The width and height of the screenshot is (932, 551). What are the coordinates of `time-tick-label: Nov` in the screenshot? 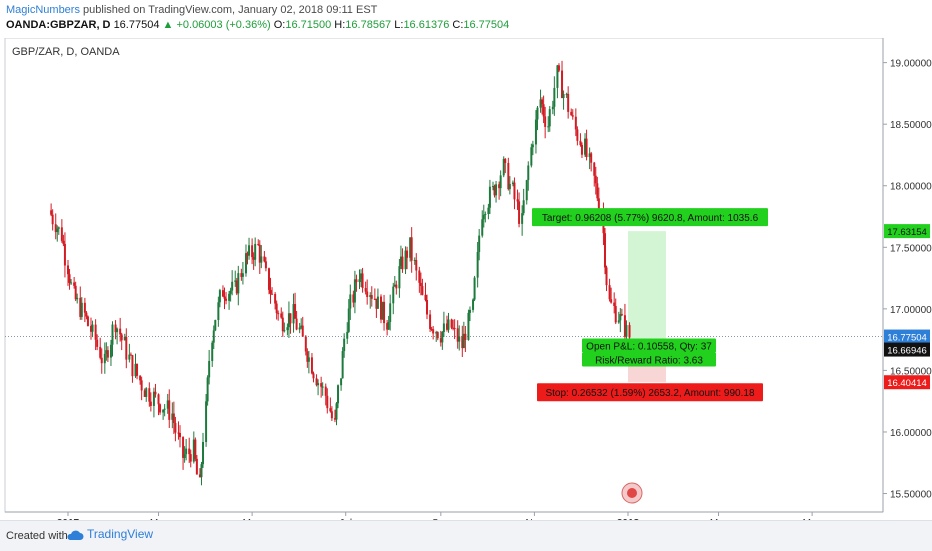 It's located at (535, 519).